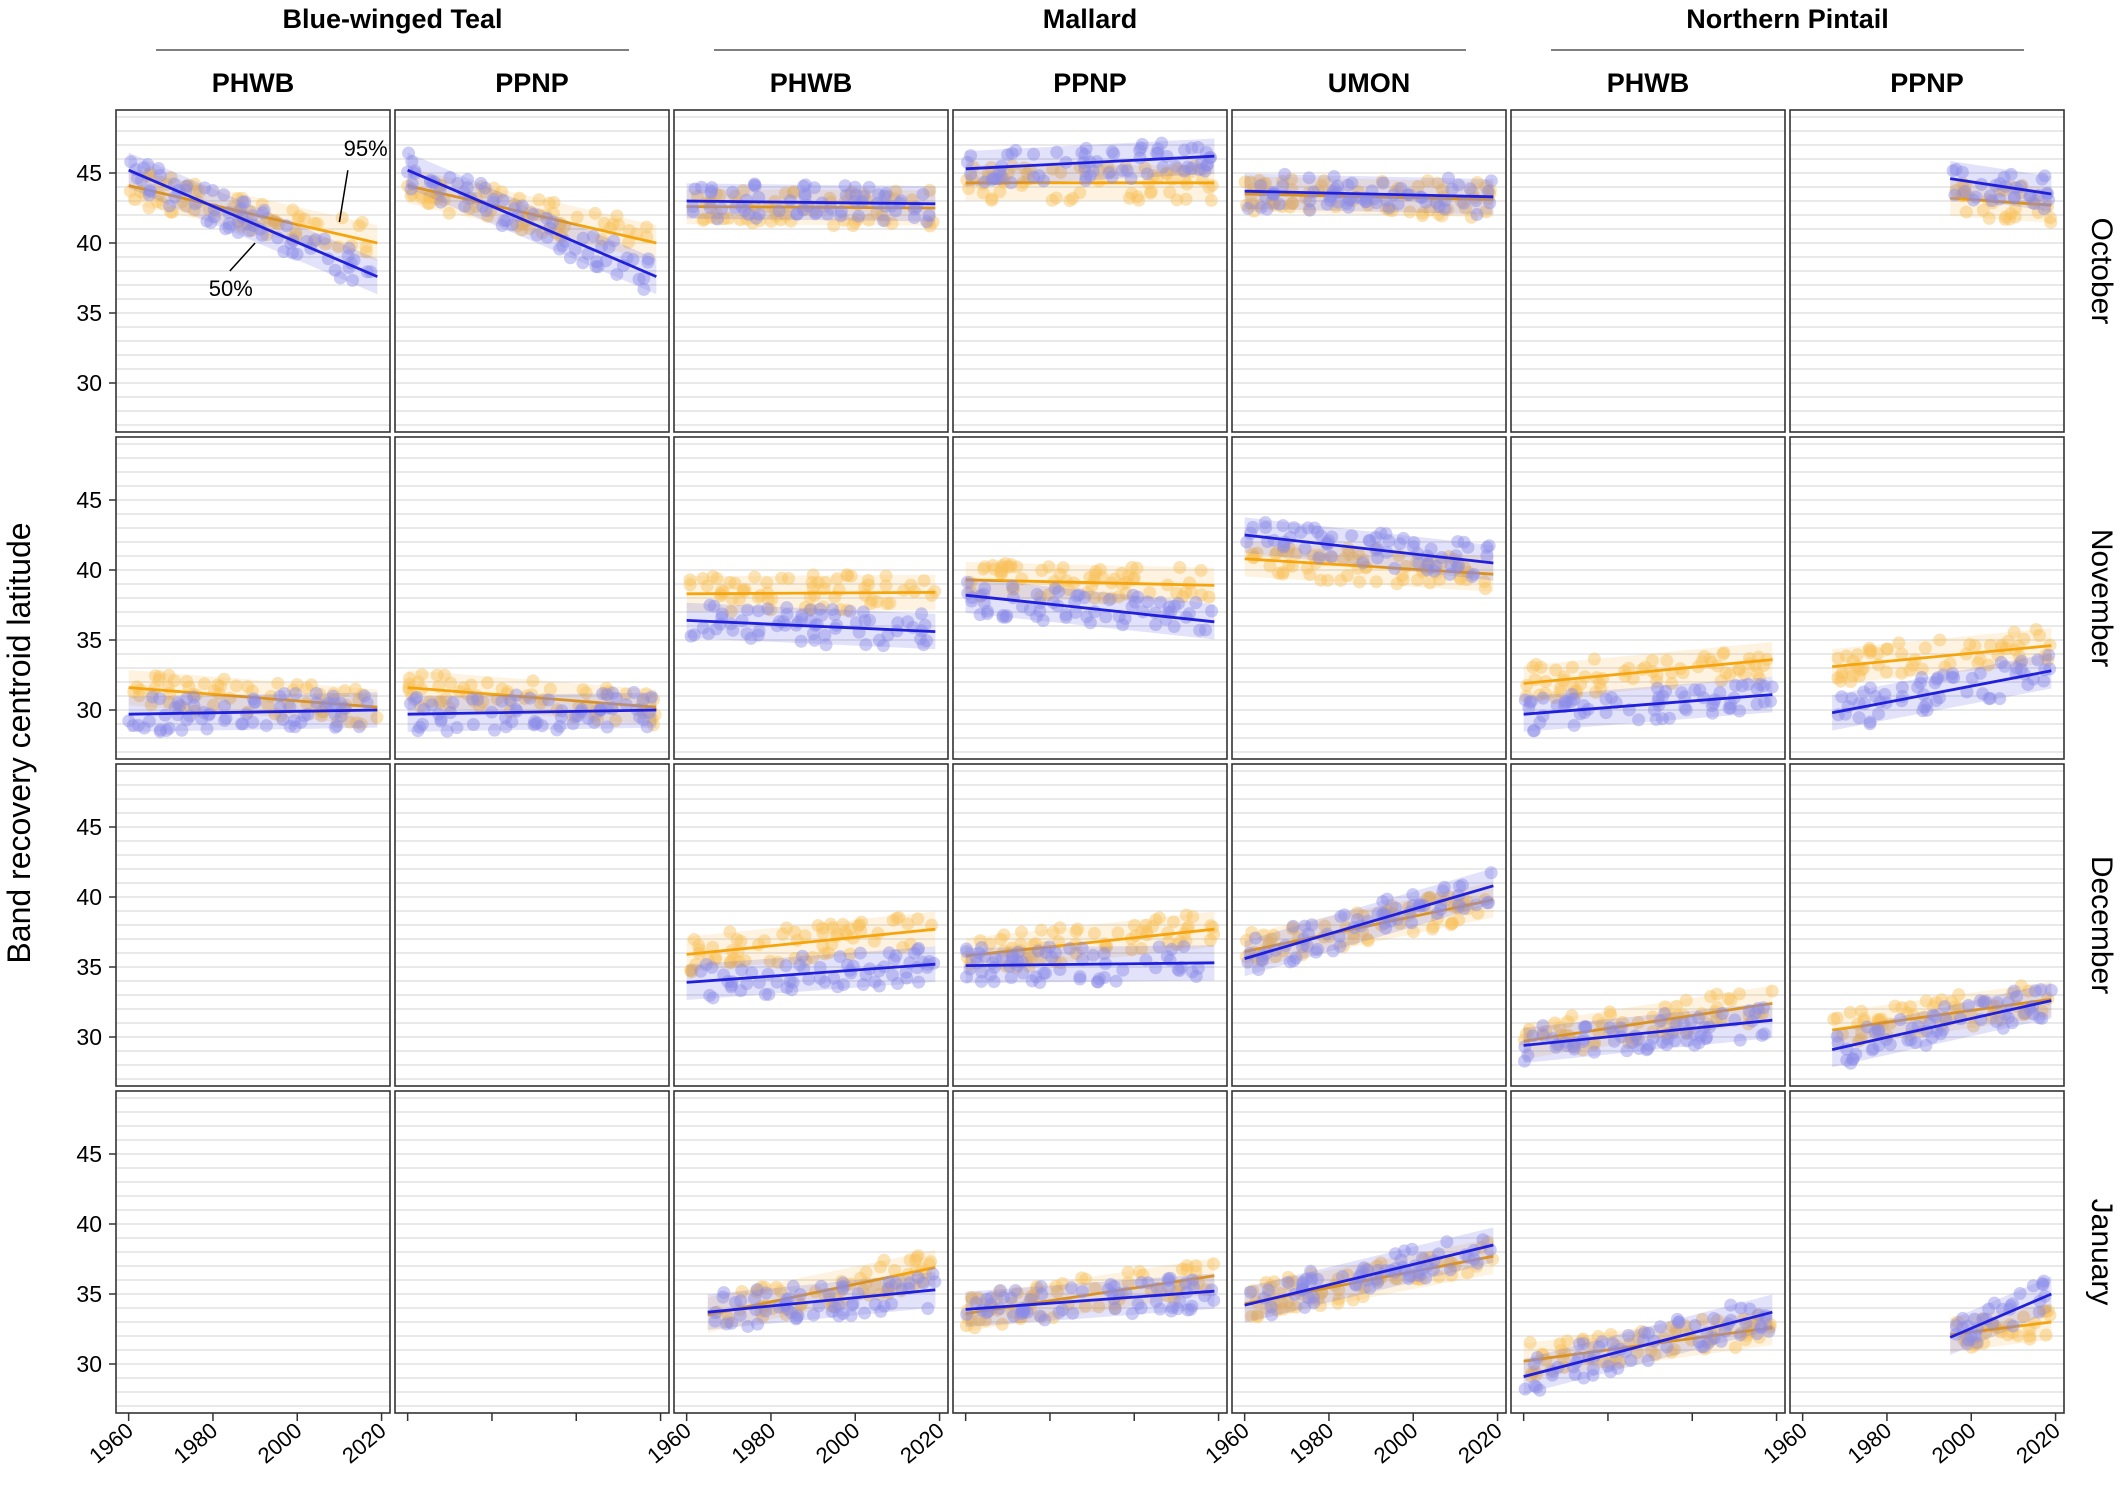 Image resolution: width=2128 pixels, height=1487 pixels. I want to click on y-tick-label: 35, so click(89, 313).